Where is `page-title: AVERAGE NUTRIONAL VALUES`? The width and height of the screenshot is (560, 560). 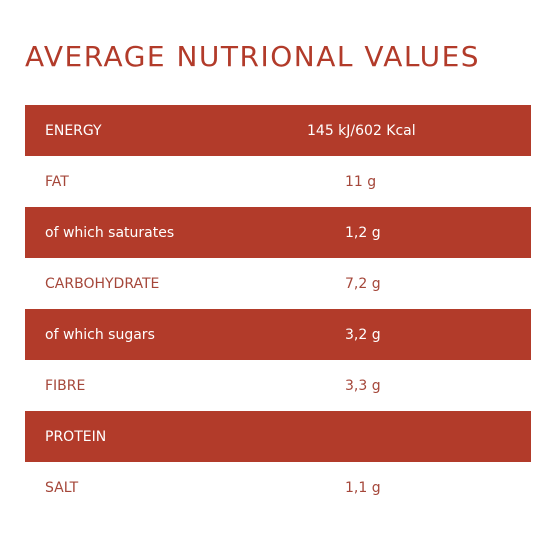
page-title: AVERAGE NUTRIONAL VALUES is located at coordinates (253, 56).